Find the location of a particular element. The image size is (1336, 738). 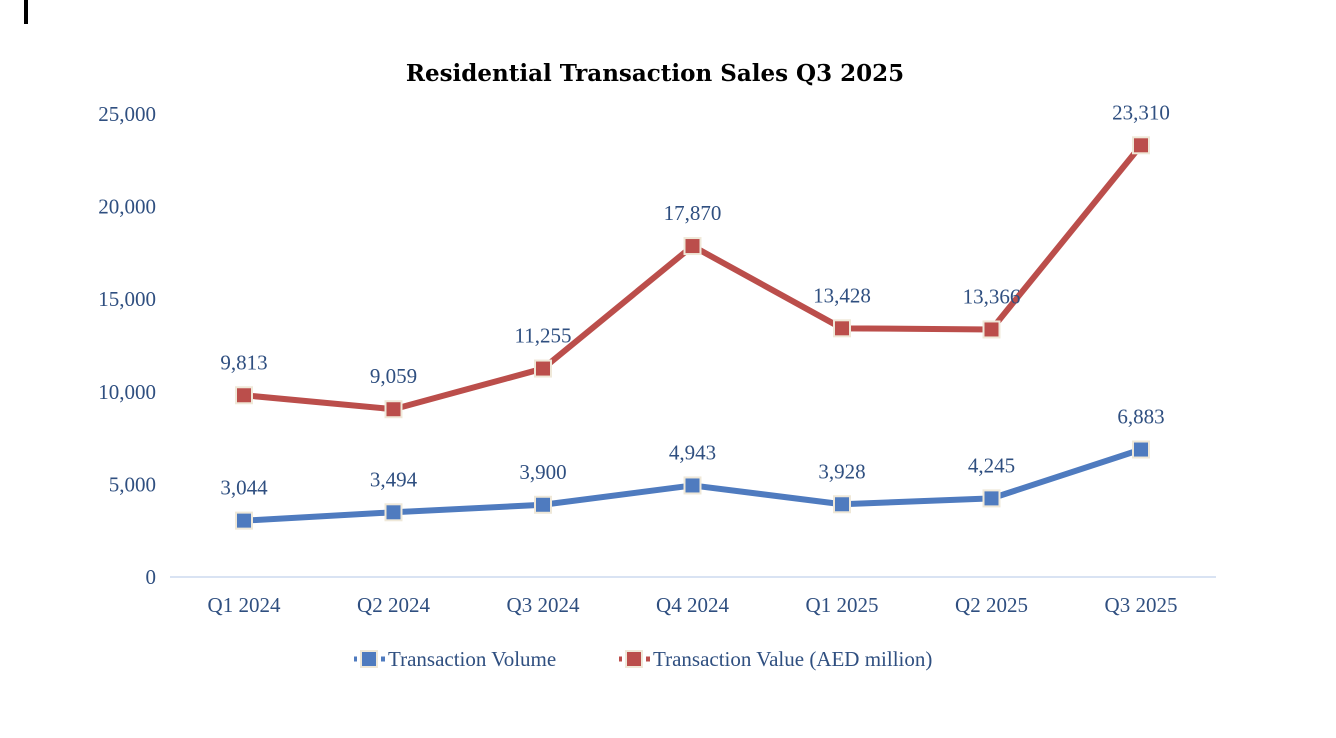

data-label: 4,245 is located at coordinates (991, 465).